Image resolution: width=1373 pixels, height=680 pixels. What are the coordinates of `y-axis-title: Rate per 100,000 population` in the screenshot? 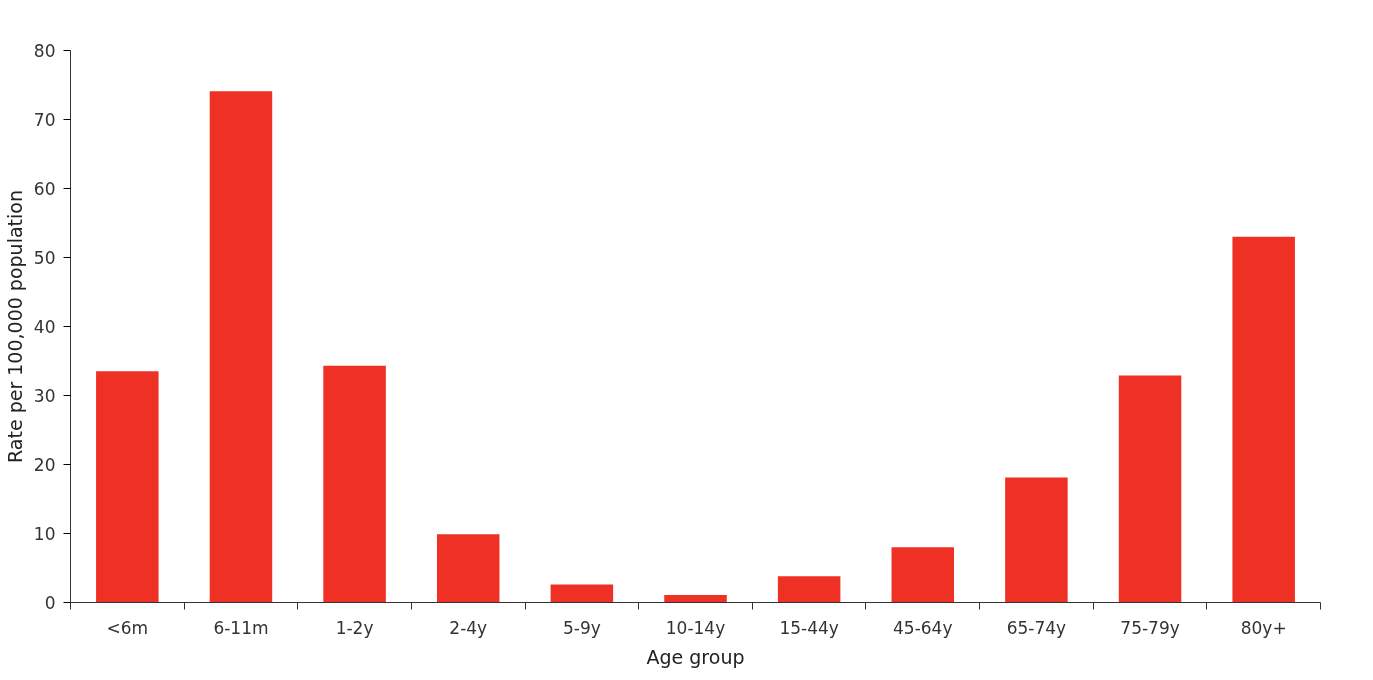 It's located at (14, 326).